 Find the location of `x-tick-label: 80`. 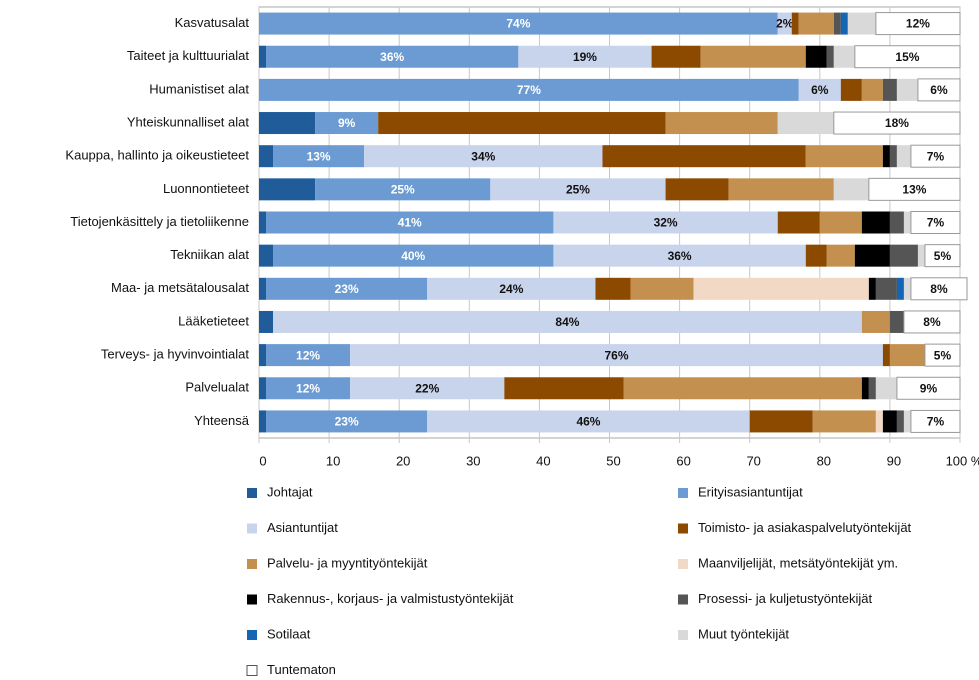

x-tick-label: 80 is located at coordinates (824, 460).